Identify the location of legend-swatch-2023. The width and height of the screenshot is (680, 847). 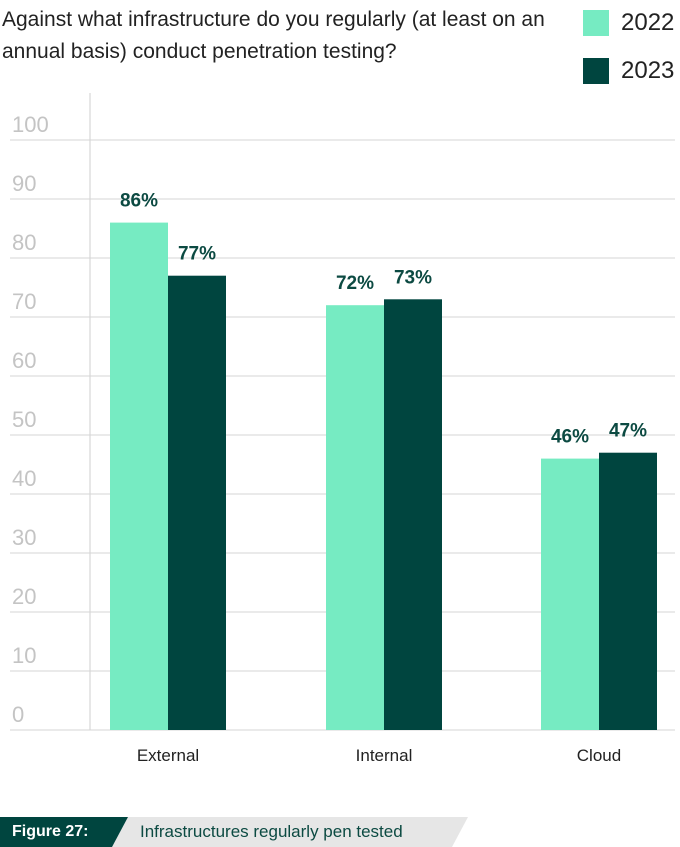
(596, 71).